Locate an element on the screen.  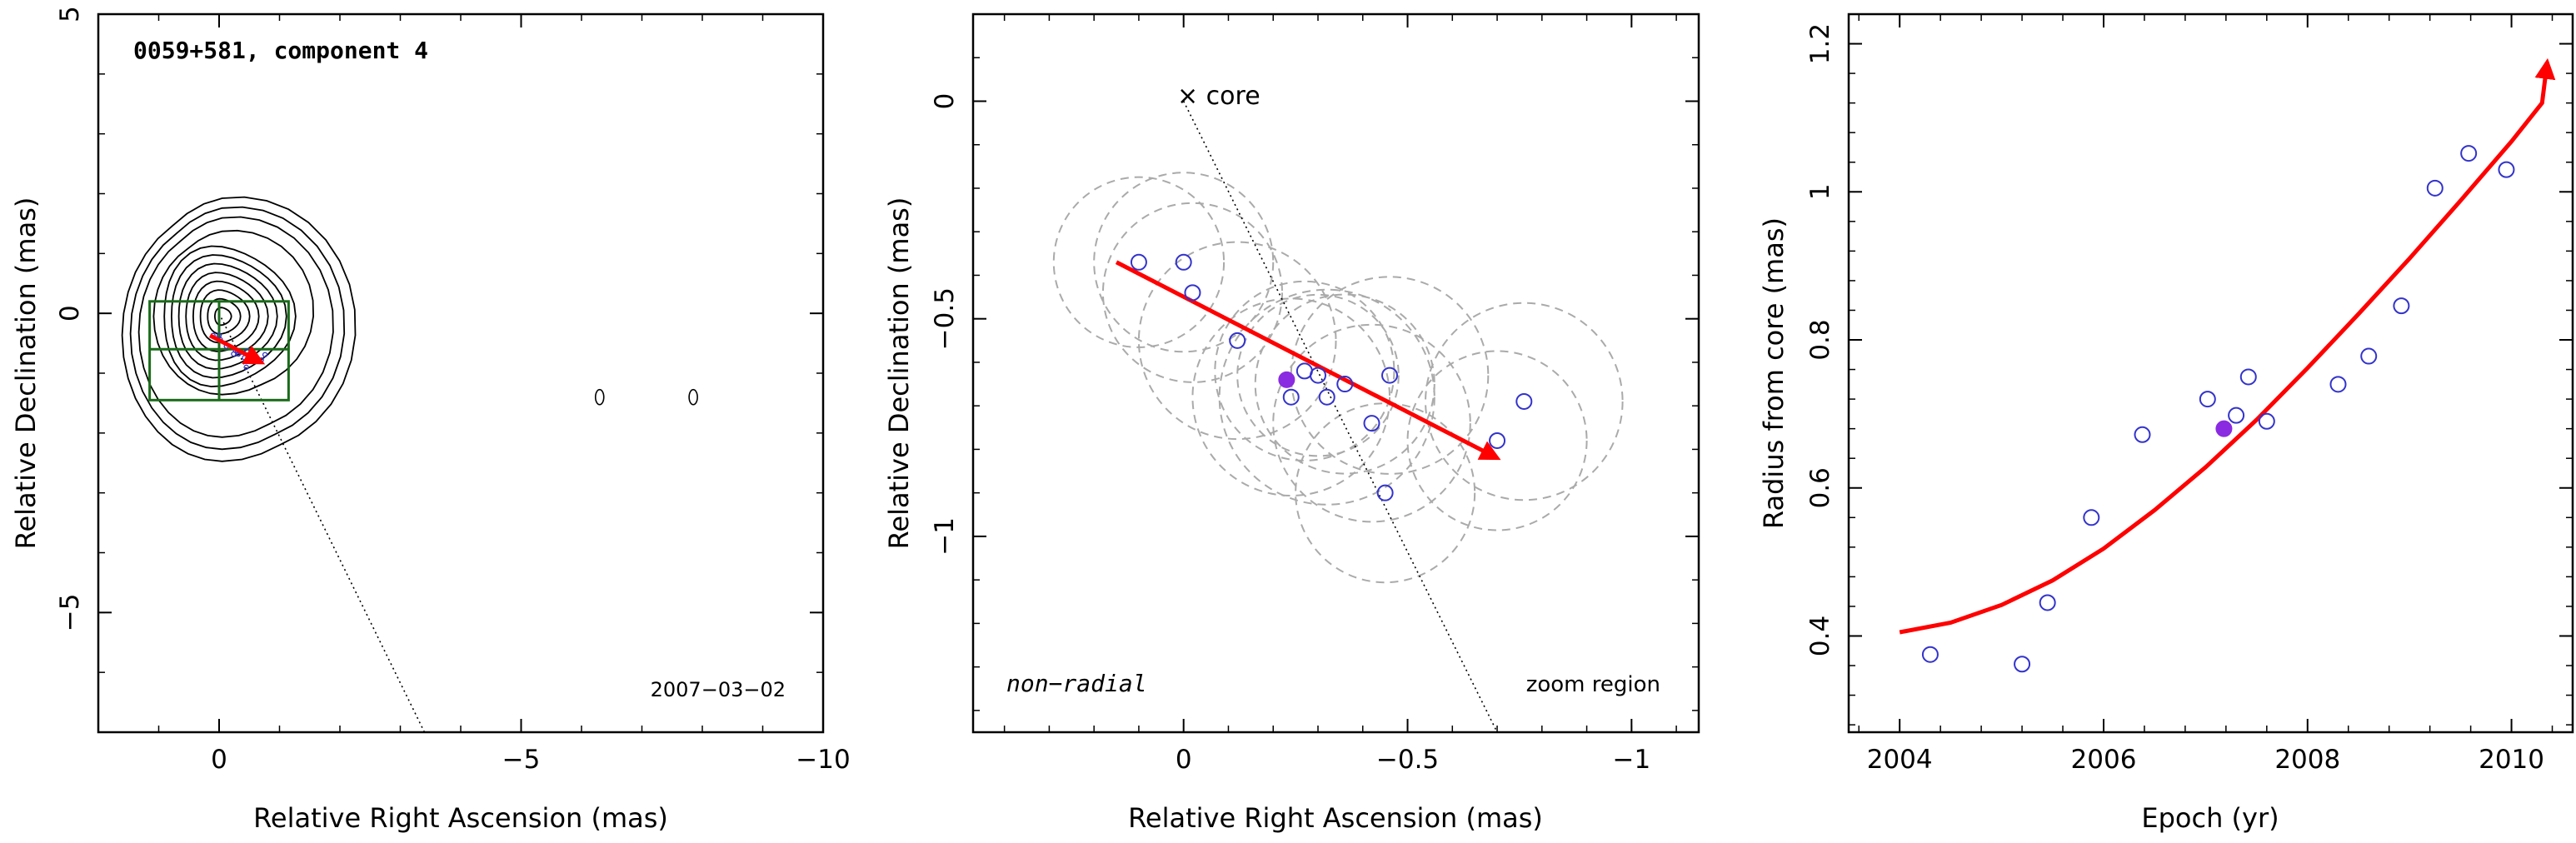
panel-1-xlabel: Relative Right Ascension (mas) is located at coordinates (460, 818).